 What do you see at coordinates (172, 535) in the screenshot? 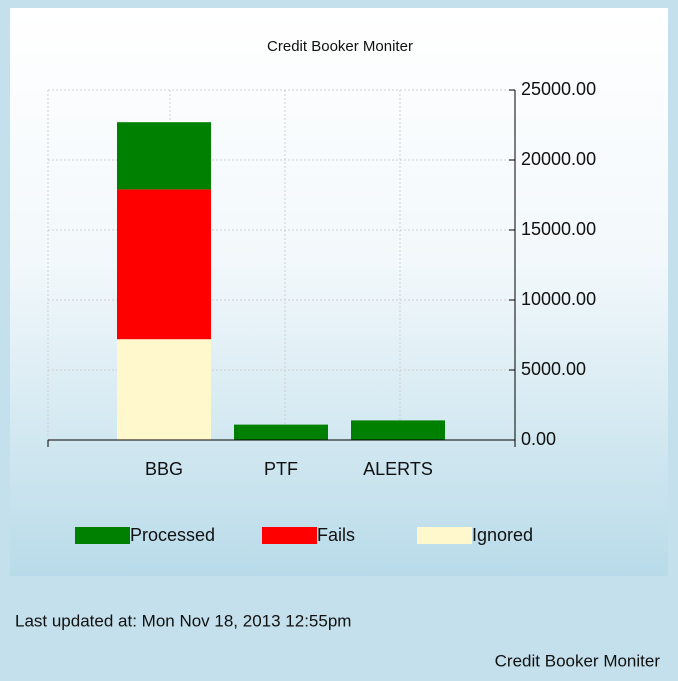
I see `legend-label: Processed` at bounding box center [172, 535].